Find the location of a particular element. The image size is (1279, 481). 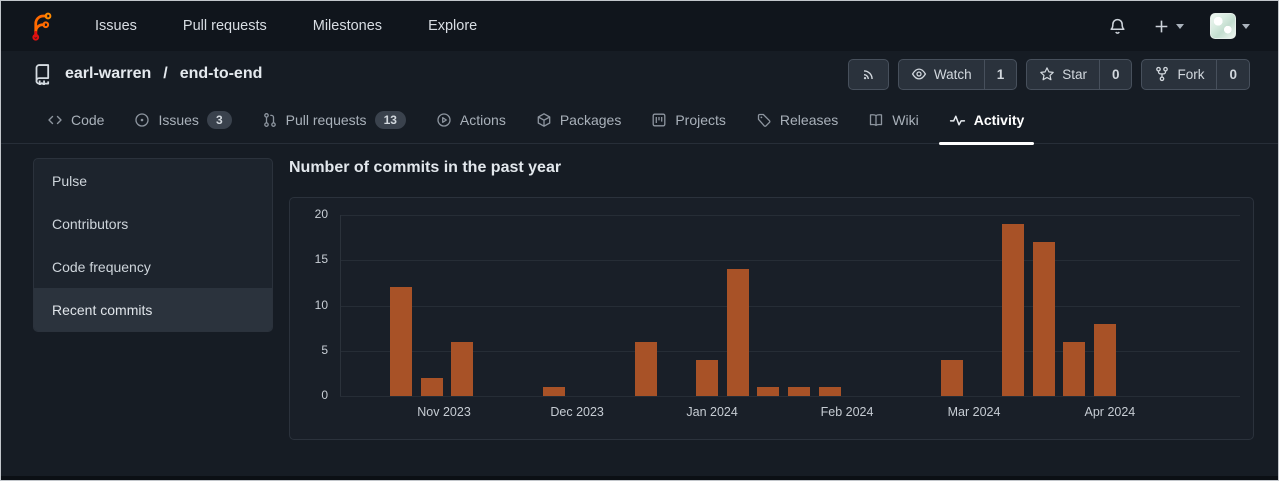

x-axis-month-label: Mar 2024 is located at coordinates (974, 412).